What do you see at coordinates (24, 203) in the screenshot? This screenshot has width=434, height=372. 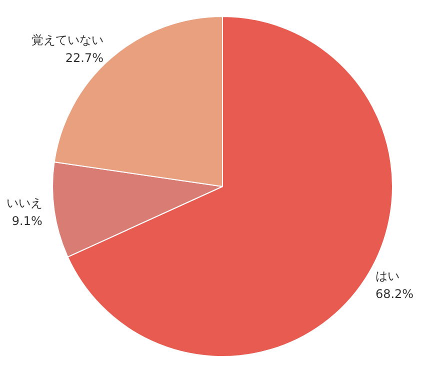 I see `slice-label: いいえ` at bounding box center [24, 203].